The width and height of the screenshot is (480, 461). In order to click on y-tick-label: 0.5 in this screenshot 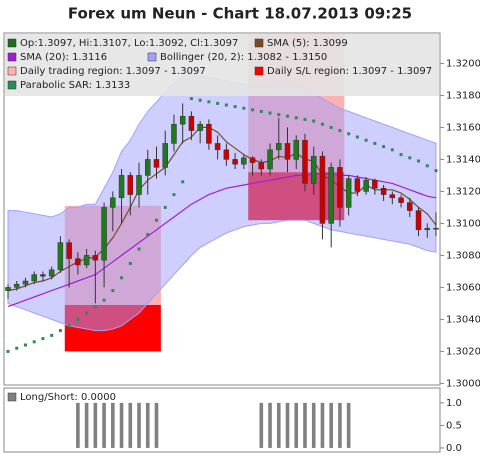, I will do `click(454, 425)`.